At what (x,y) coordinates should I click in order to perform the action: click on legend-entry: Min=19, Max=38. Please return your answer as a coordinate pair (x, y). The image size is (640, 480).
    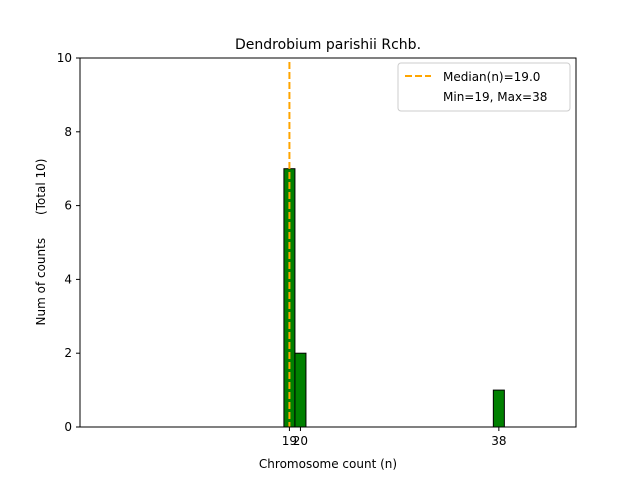
    Looking at the image, I should click on (495, 97).